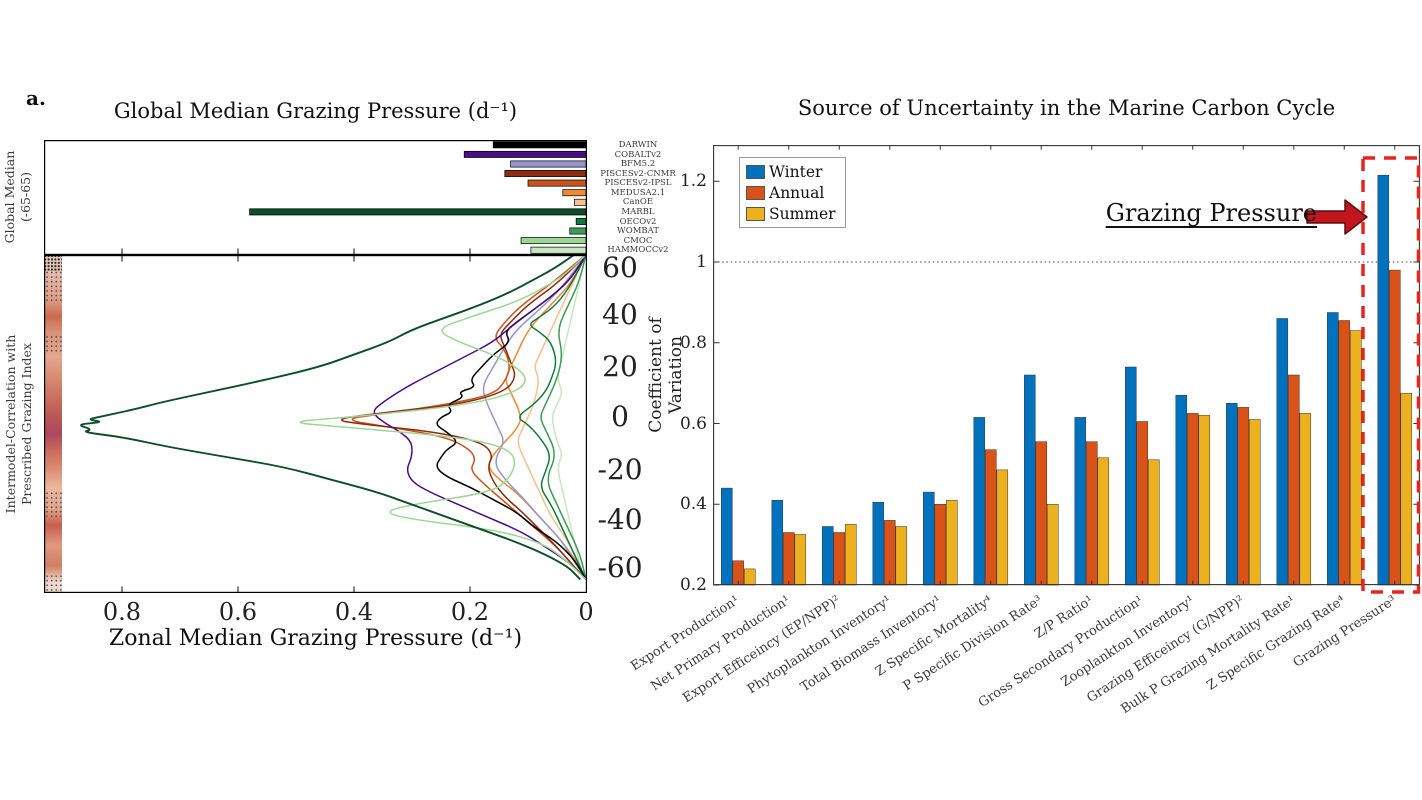  I want to click on legend-swatch-annual-icon, so click(755, 192).